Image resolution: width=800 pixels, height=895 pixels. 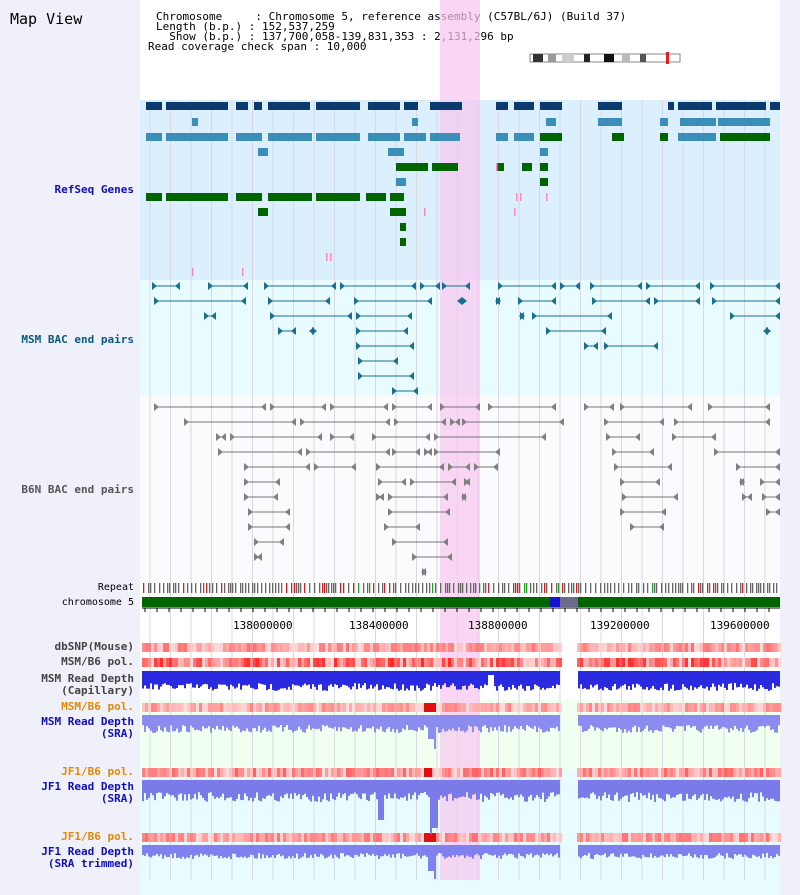 I want to click on highlight-region, so click(x=460, y=440).